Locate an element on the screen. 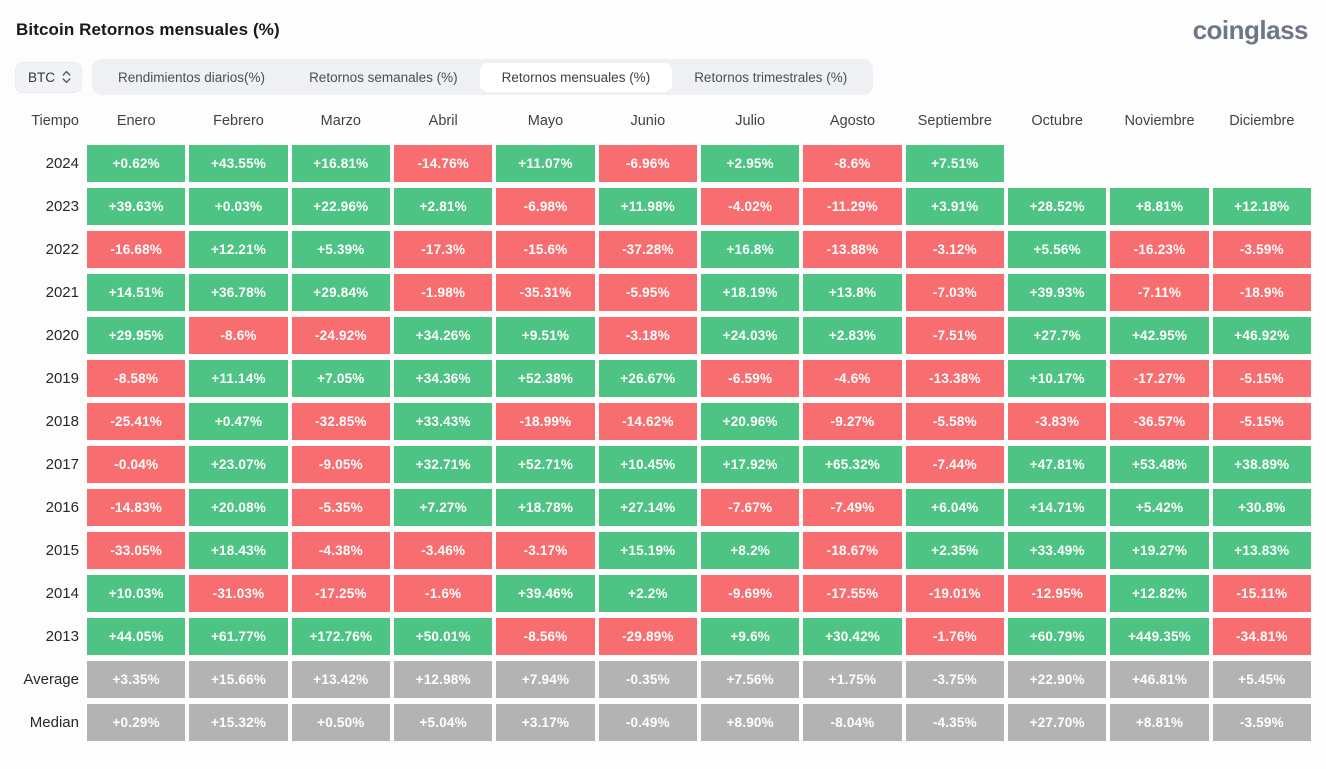 This screenshot has height=769, width=1326. return-cell: -3.83% is located at coordinates (1057, 421).